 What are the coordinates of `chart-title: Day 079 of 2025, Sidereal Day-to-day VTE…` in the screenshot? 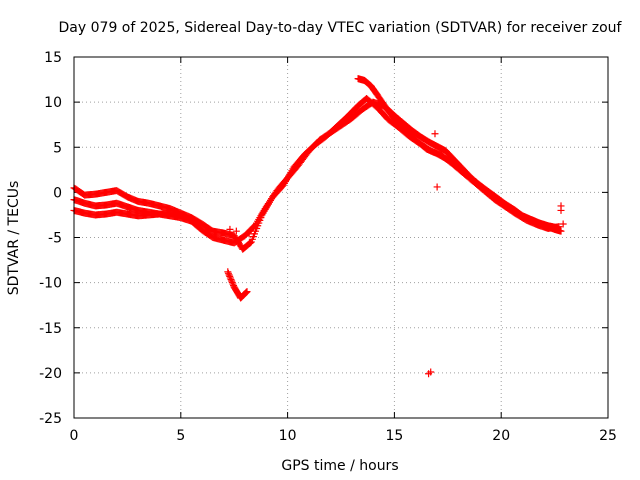 It's located at (341, 28).